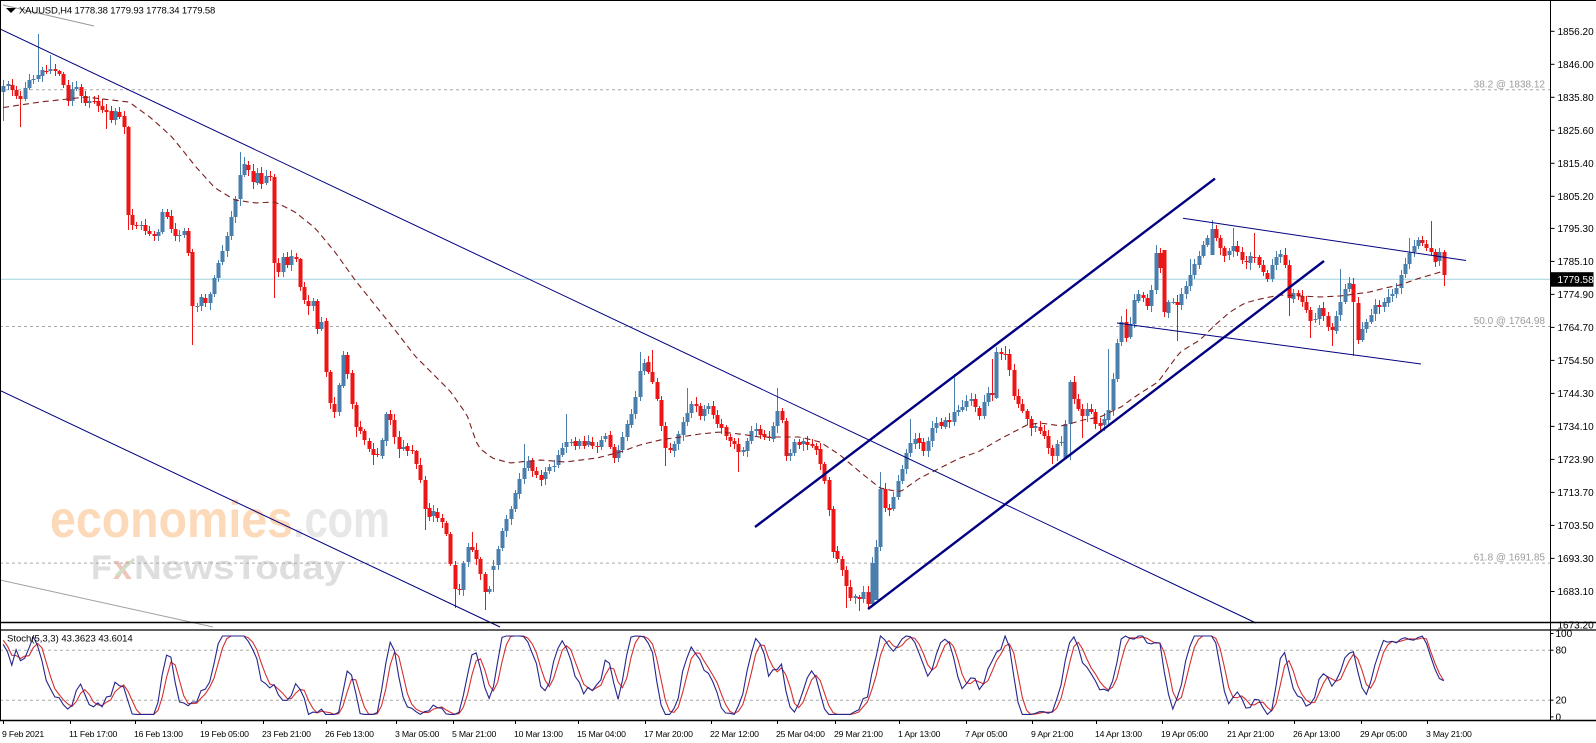  I want to click on svg-text: 1795.30, so click(1576, 229).